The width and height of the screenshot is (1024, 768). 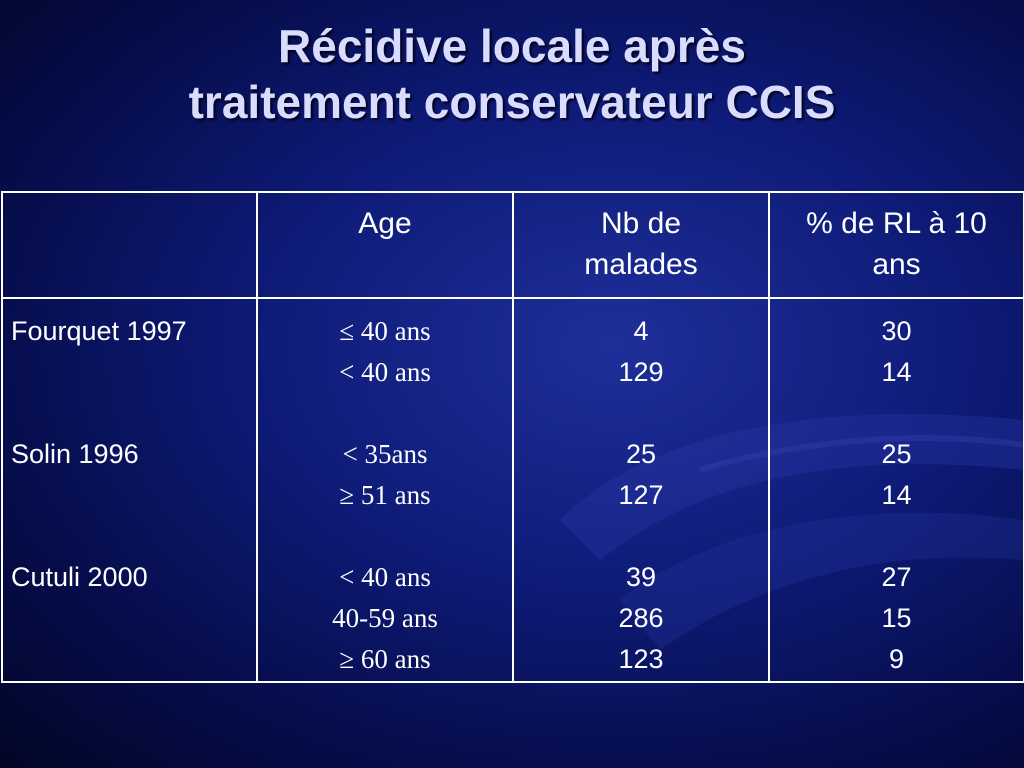 What do you see at coordinates (129, 245) in the screenshot?
I see `header-empty-cell` at bounding box center [129, 245].